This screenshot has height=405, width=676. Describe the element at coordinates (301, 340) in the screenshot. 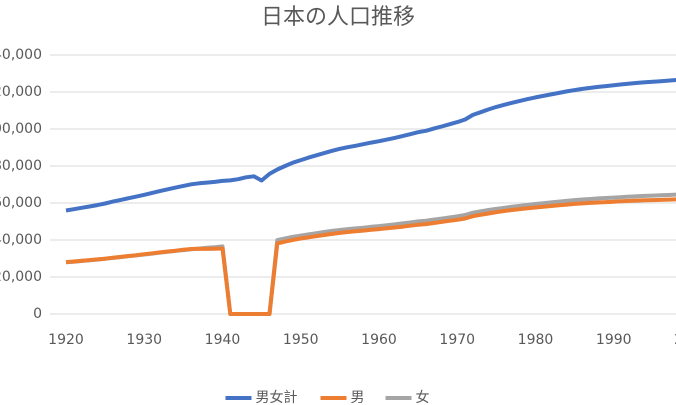

I see `x-tick-label: 1950` at that location.